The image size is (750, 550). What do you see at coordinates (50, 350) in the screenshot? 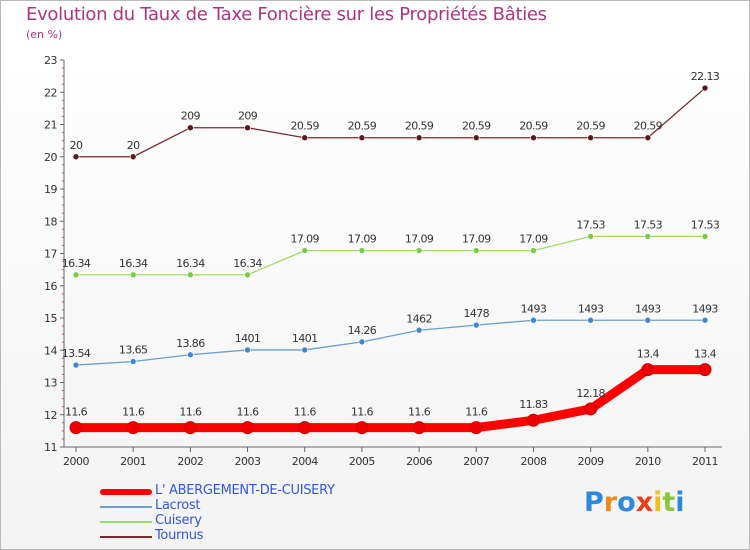
I see `y-tick-label: 14` at bounding box center [50, 350].